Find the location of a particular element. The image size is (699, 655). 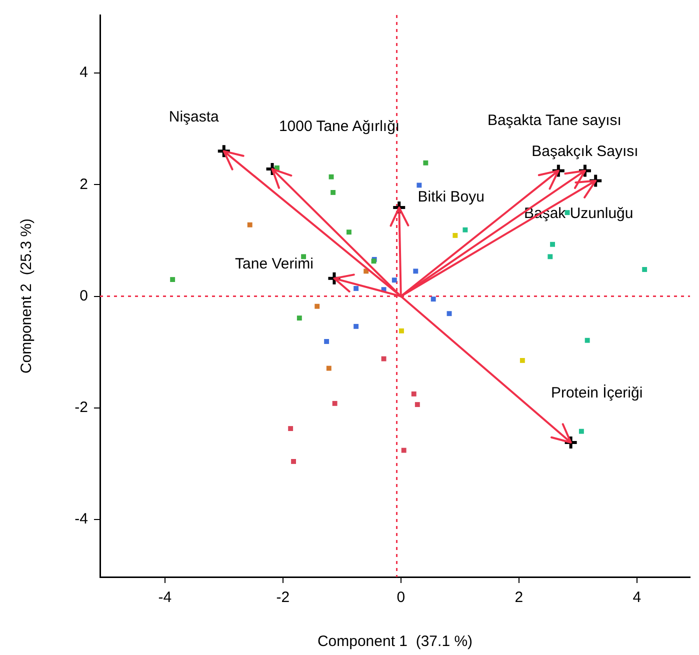

y-tick-label: 4 is located at coordinates (84, 73).